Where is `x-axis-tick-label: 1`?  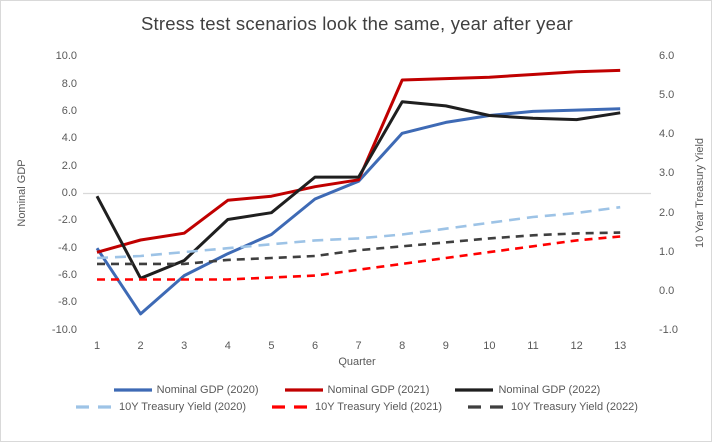
x-axis-tick-label: 1 is located at coordinates (97, 346).